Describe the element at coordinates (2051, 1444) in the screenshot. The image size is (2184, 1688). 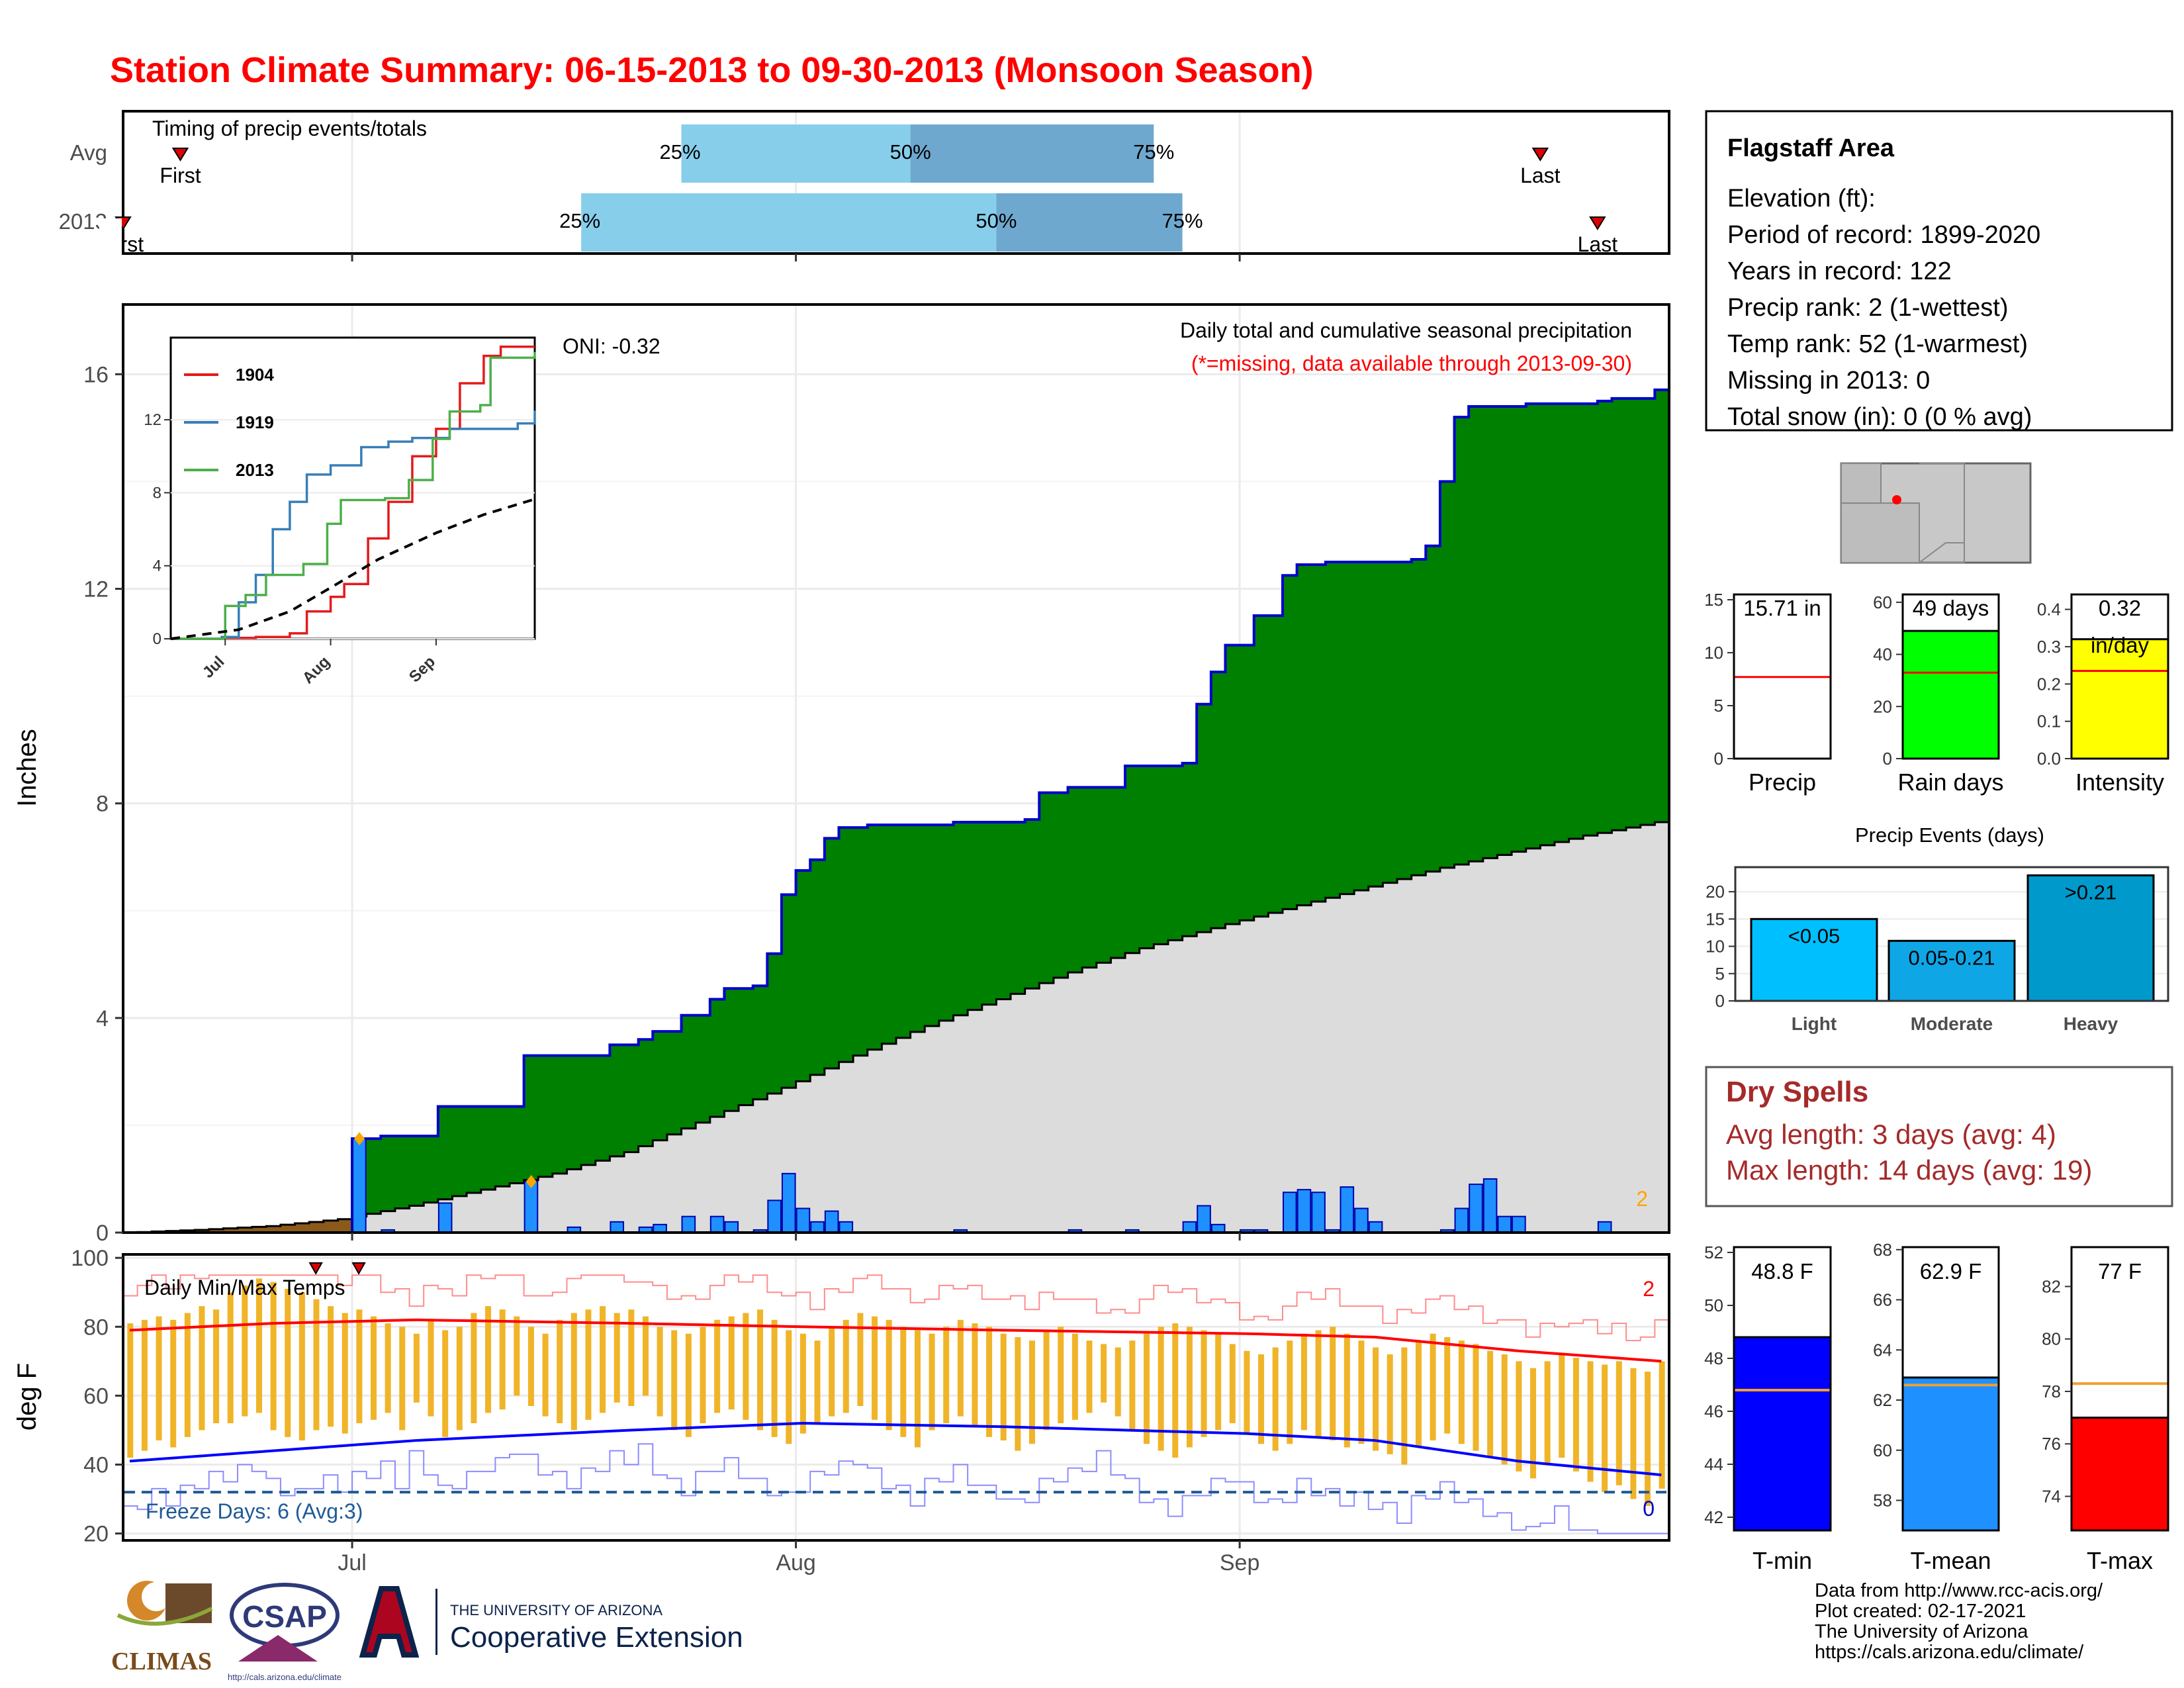
I see `temp-summary-ytick-label: 76` at that location.